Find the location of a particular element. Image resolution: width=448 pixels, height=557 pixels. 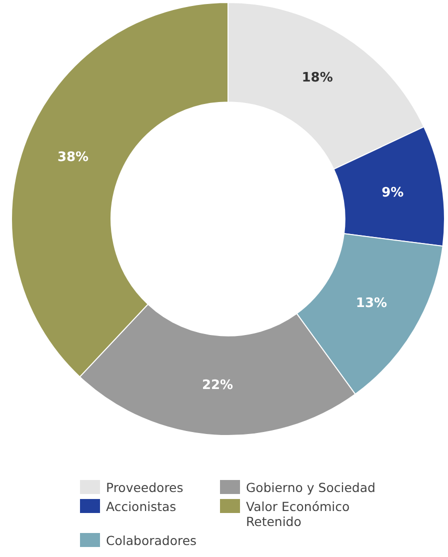

legend-label: Valor Económico Retenido is located at coordinates (298, 514).